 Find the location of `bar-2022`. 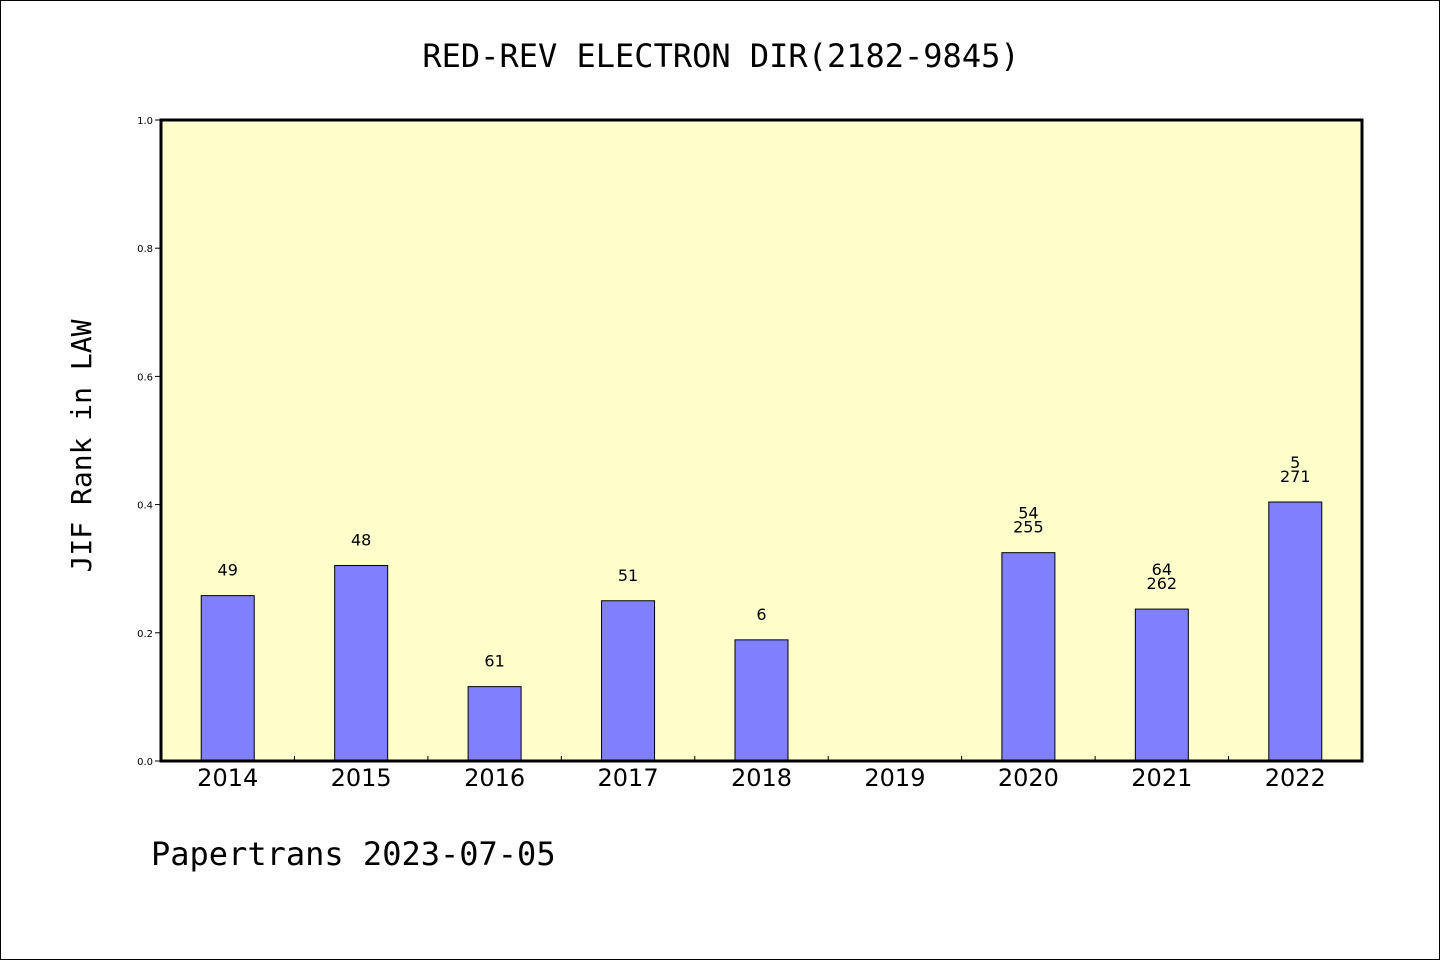

bar-2022 is located at coordinates (1295, 631).